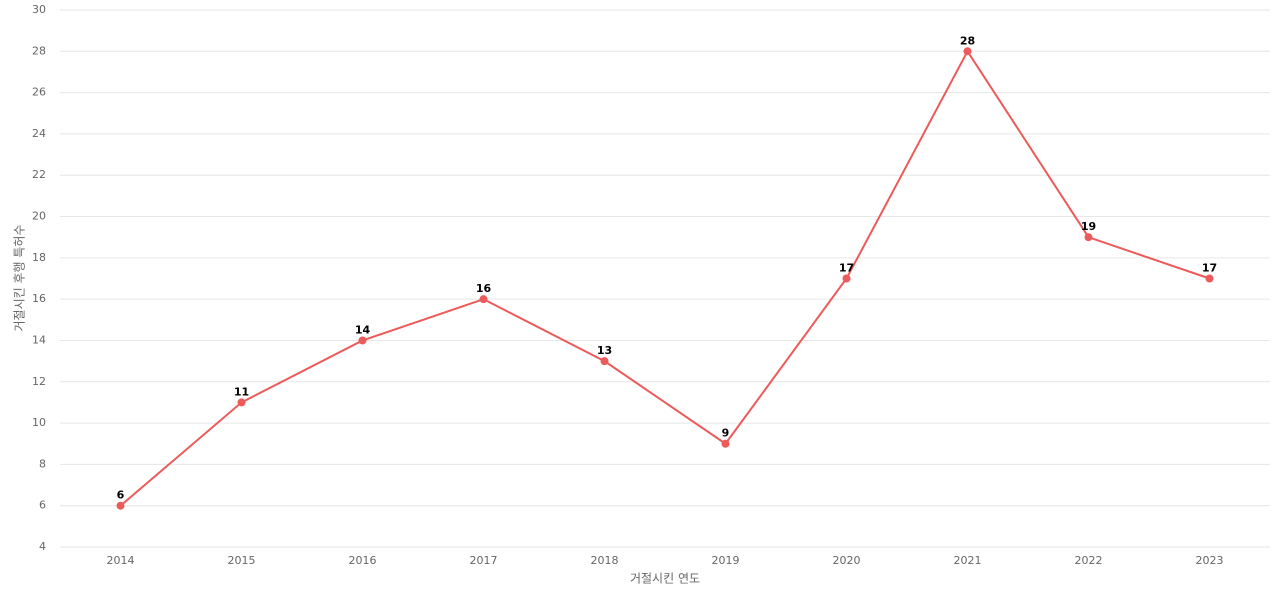 The width and height of the screenshot is (1280, 600). I want to click on y-tick-label: 30, so click(39, 9).